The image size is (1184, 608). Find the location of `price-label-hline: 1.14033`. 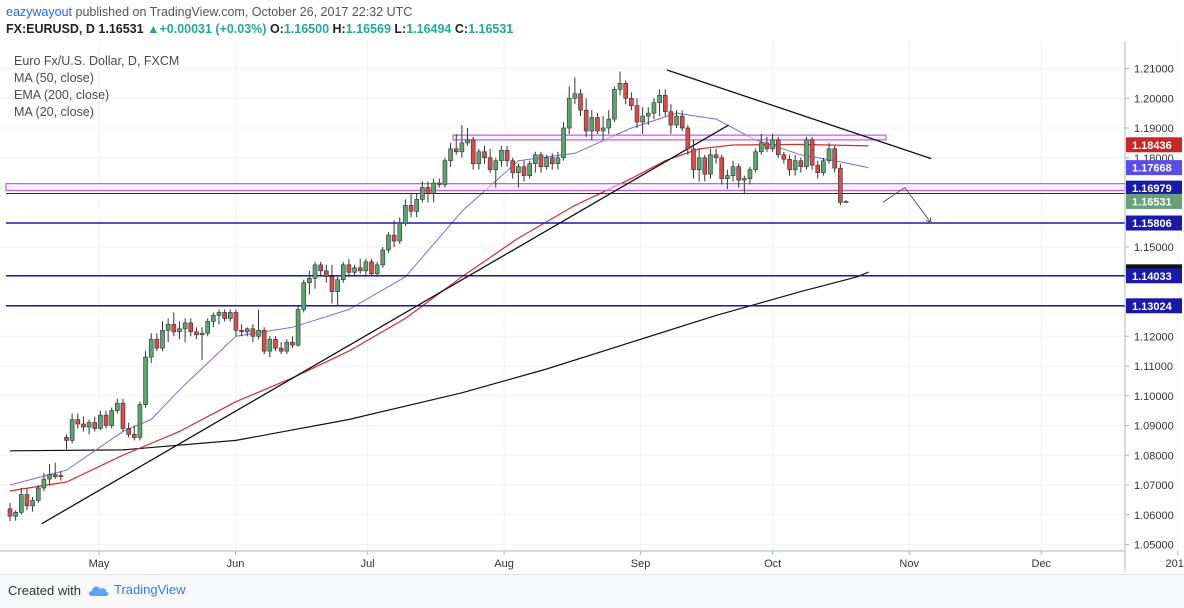

price-label-hline: 1.14033 is located at coordinates (1152, 277).